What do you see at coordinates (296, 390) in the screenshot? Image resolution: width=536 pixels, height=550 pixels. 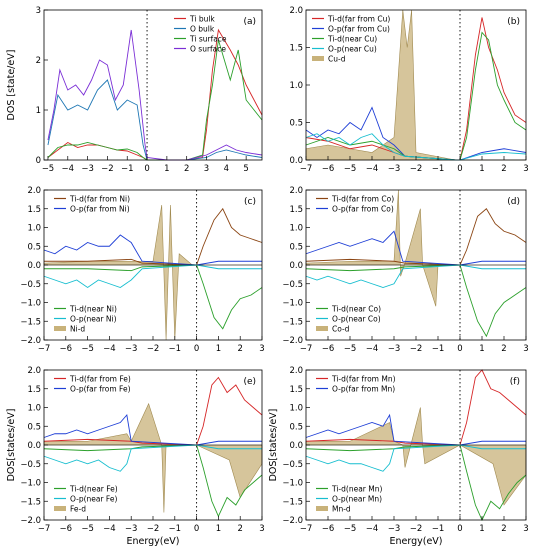 I see `y-tick-label: 1.5` at bounding box center [296, 390].